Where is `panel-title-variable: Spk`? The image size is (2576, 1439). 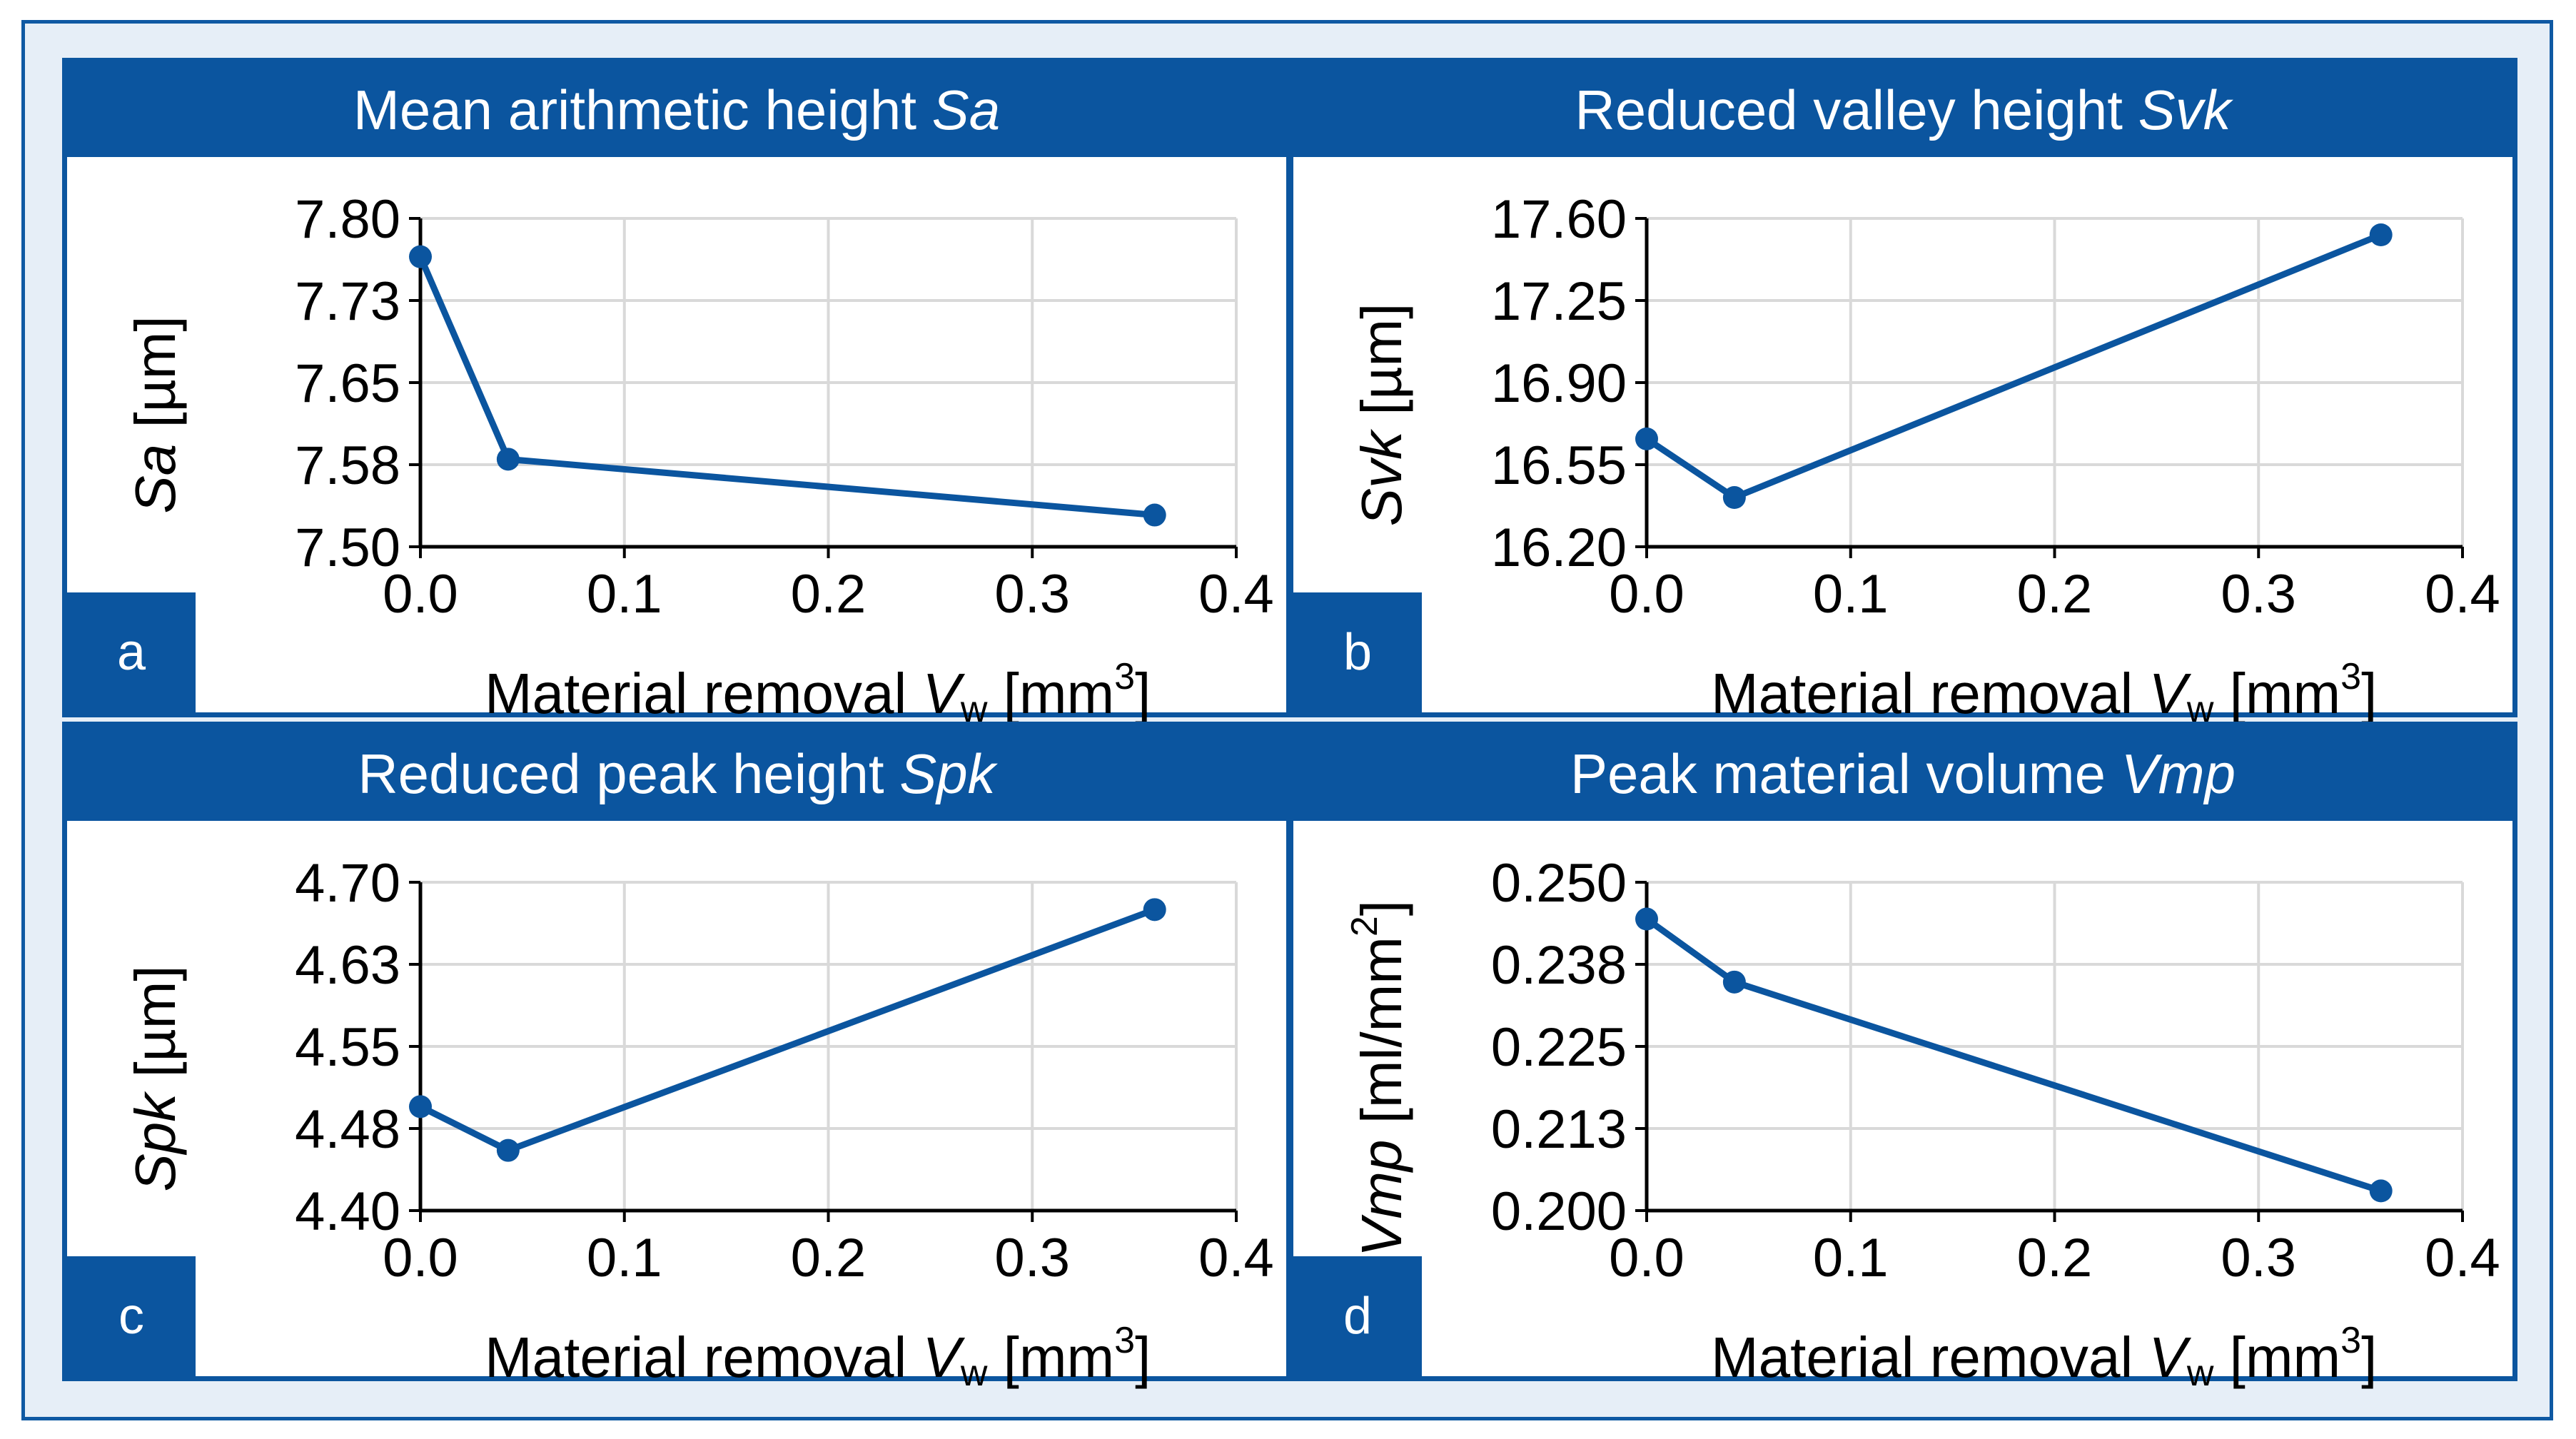
panel-title-variable: Spk is located at coordinates (947, 773).